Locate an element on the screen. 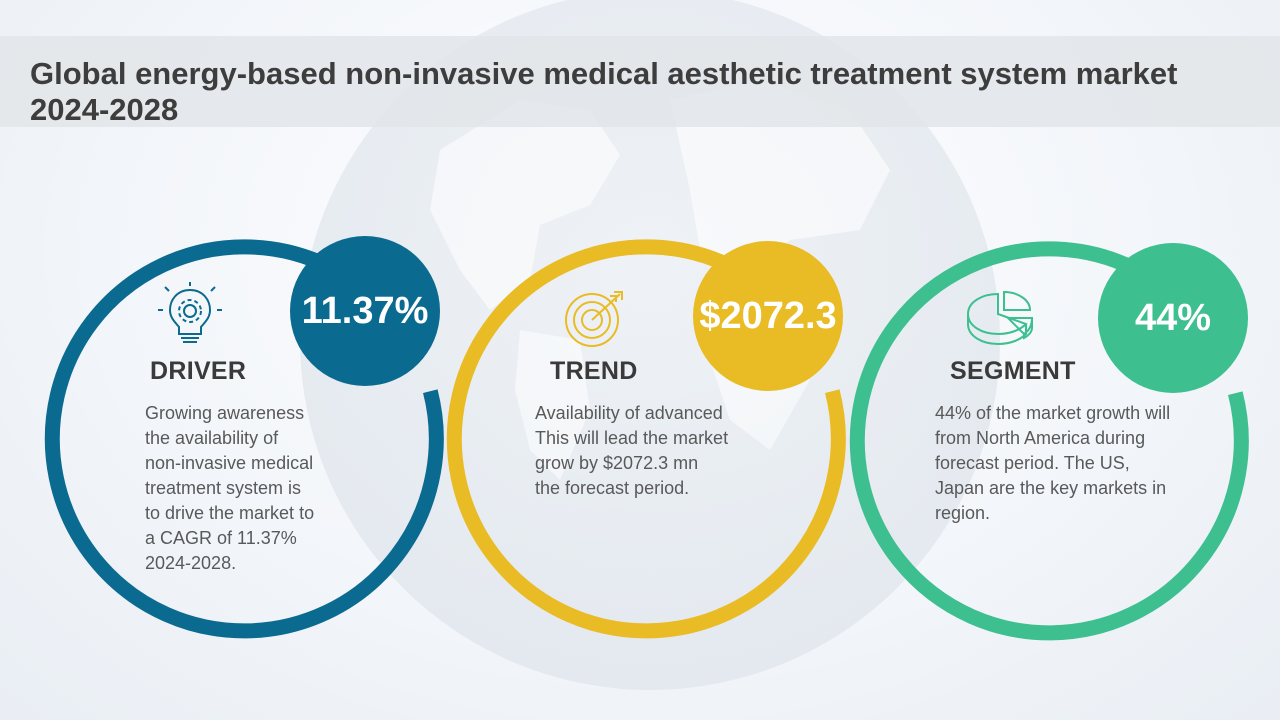 This screenshot has width=1280, height=720. driver-line-7: 2024-2028. is located at coordinates (191, 563).